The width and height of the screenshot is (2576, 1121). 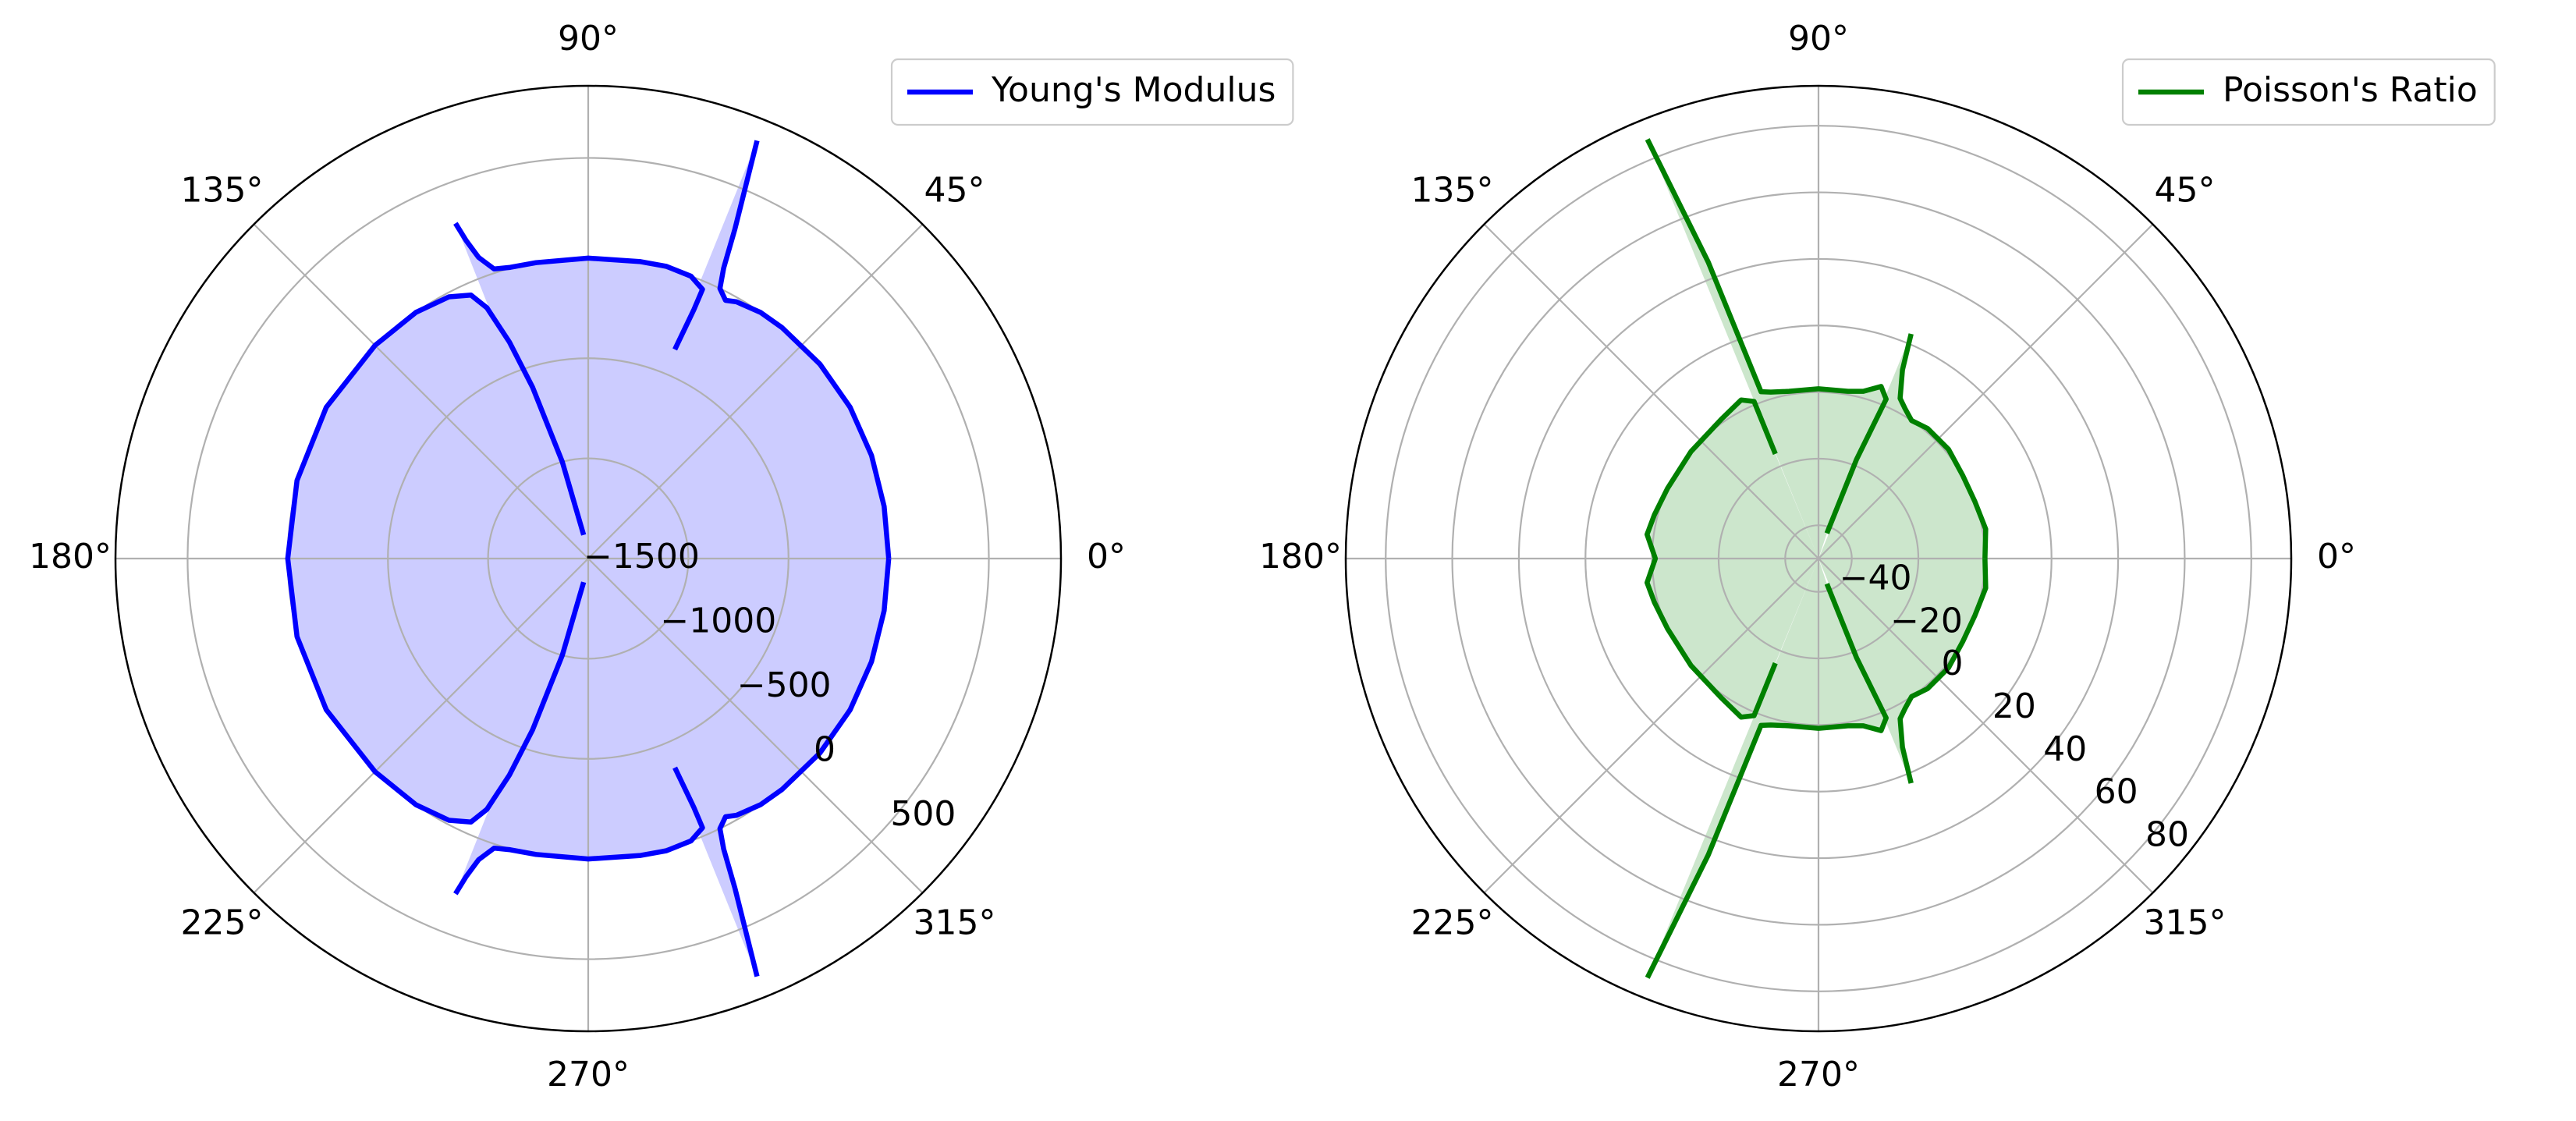 I want to click on r-tick-label: −1500, so click(x=642, y=556).